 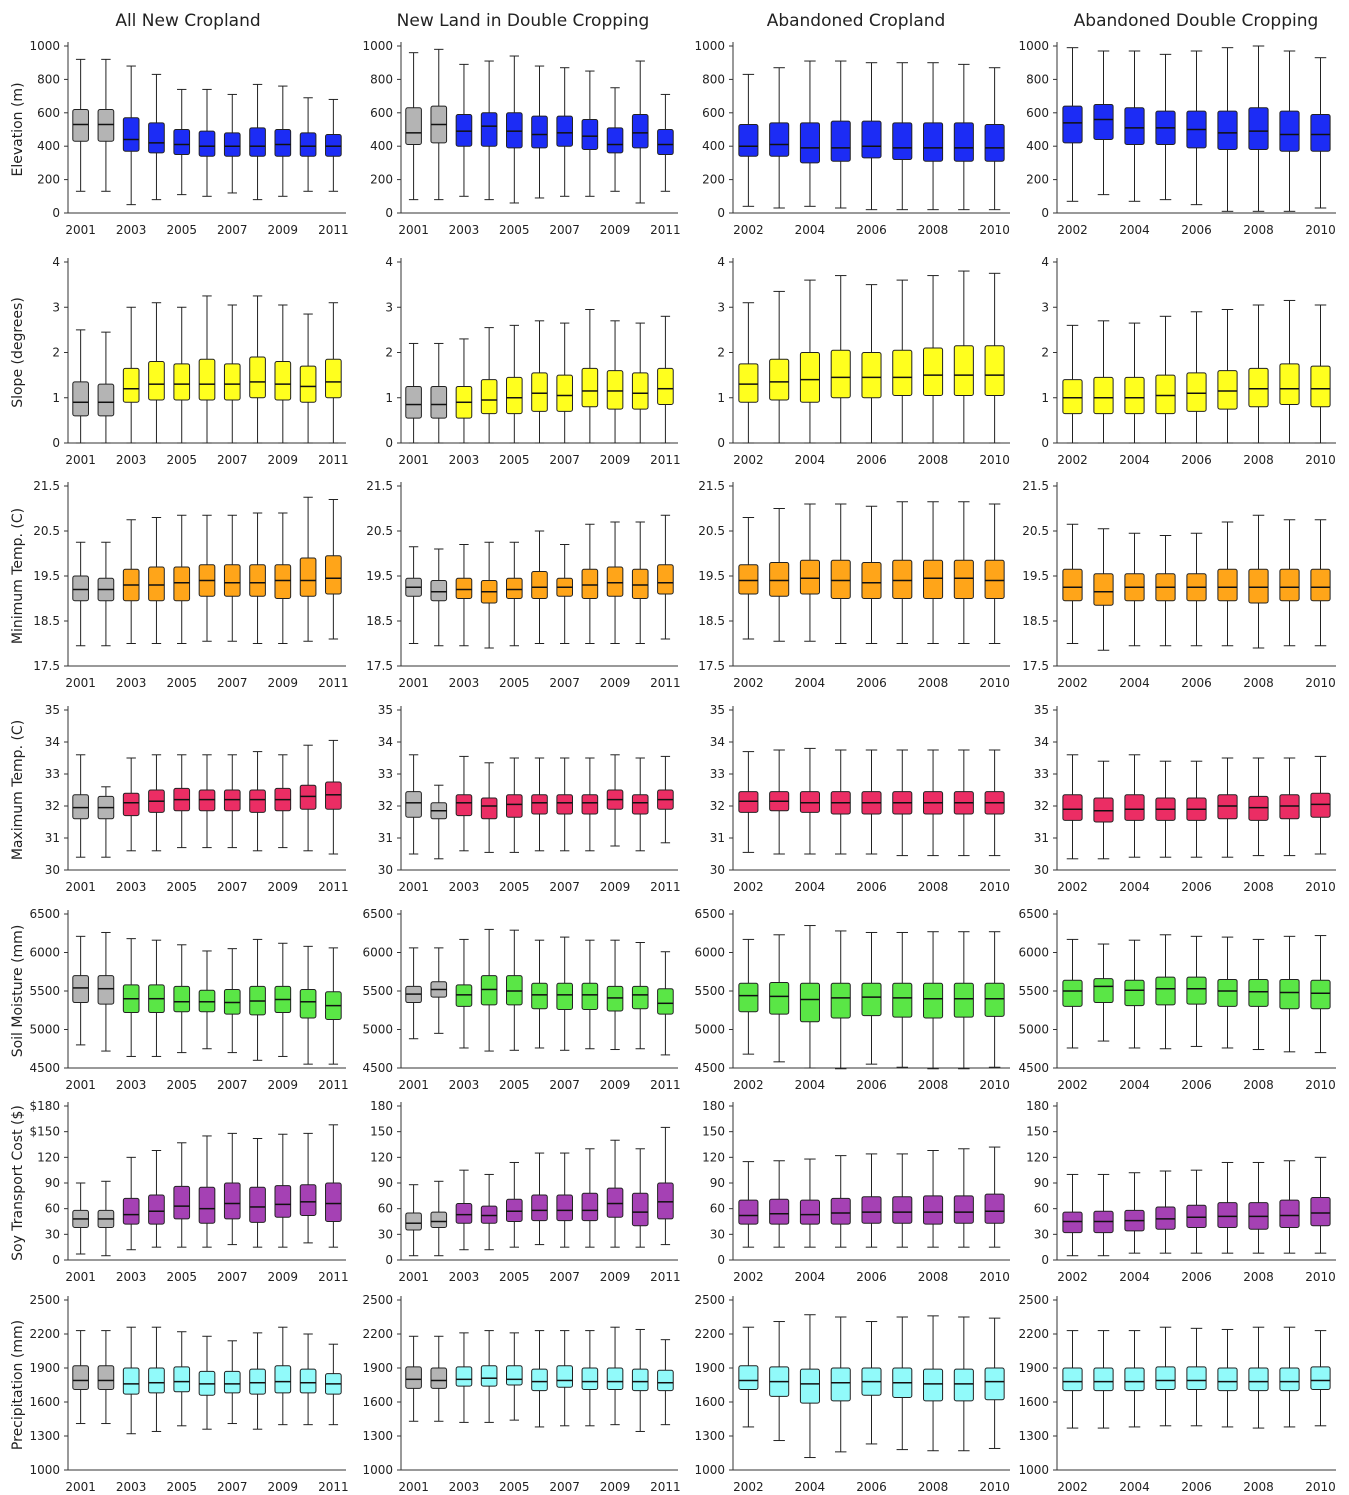 I want to click on y-tick-label: 33, so click(x=1041, y=774).